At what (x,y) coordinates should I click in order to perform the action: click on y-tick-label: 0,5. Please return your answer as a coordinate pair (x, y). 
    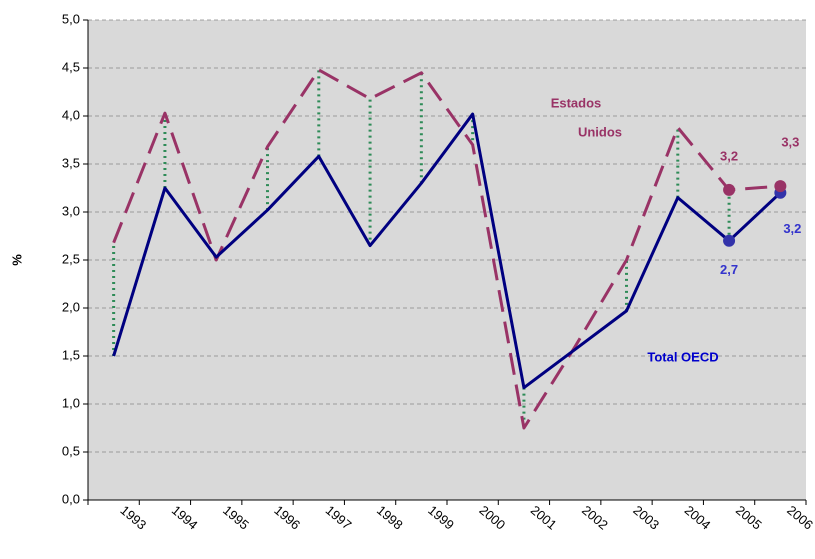
    Looking at the image, I should click on (71, 450).